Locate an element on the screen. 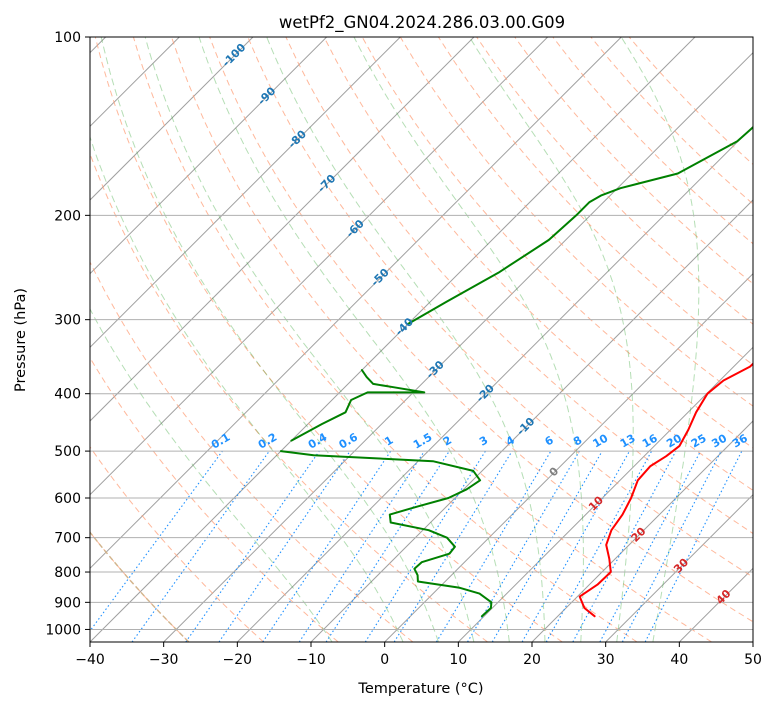 This screenshot has height=708, width=775. temperature-line is located at coordinates (665, 490).